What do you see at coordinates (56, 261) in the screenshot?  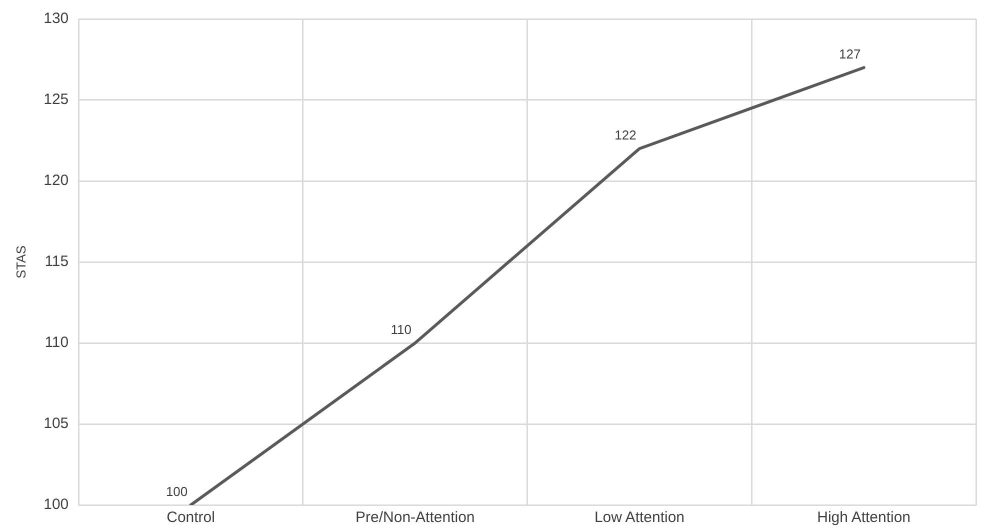 I see `y-tick-label: 115` at bounding box center [56, 261].